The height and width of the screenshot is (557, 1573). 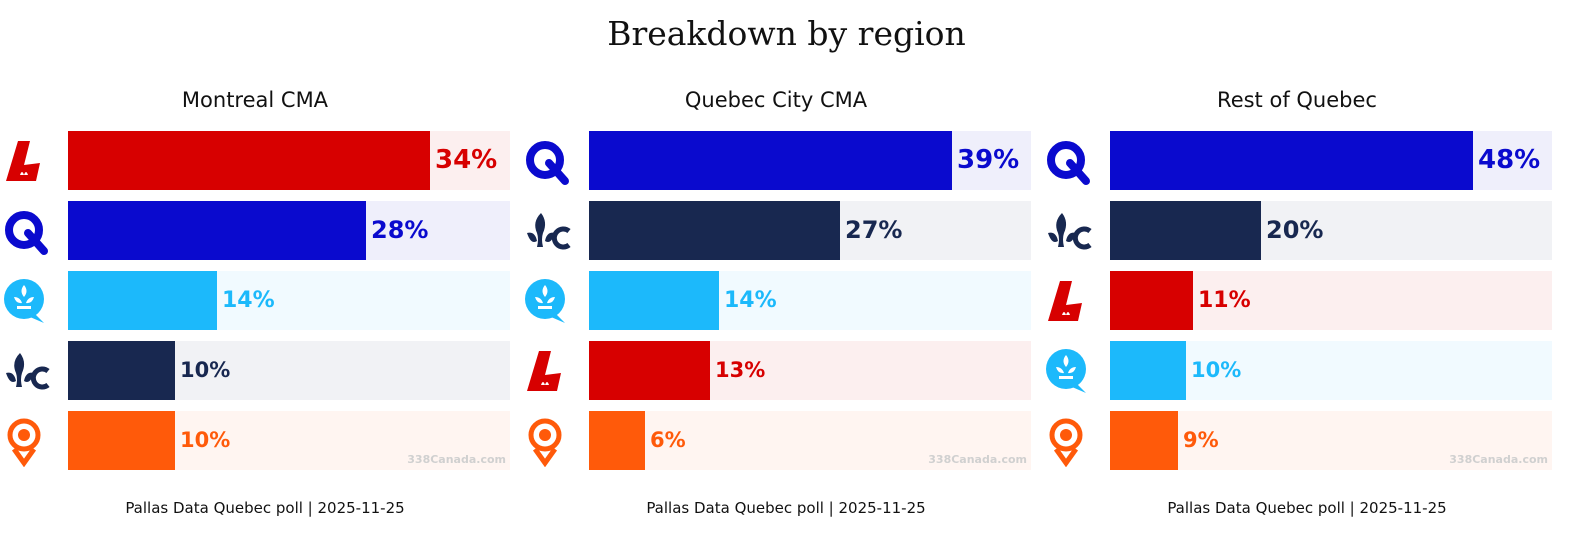 I want to click on bar-track: 39%, so click(x=810, y=160).